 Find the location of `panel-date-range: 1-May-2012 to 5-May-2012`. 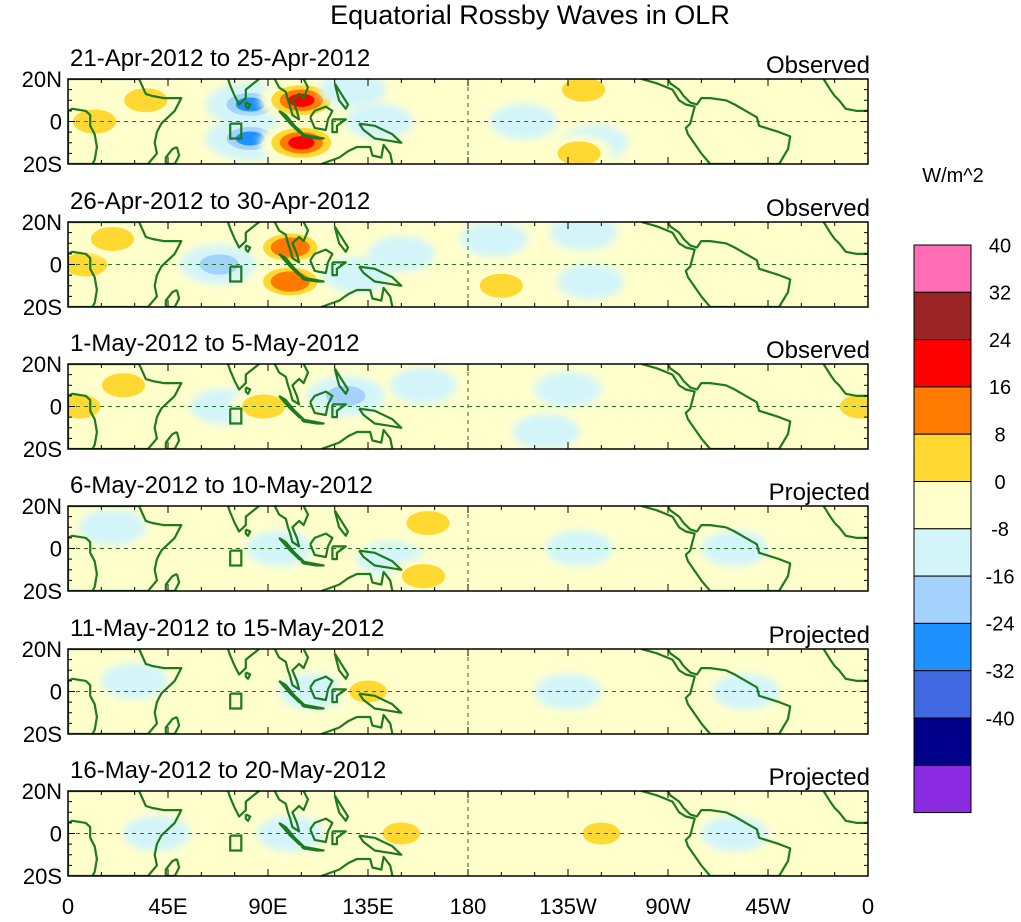

panel-date-range: 1-May-2012 to 5-May-2012 is located at coordinates (214, 343).